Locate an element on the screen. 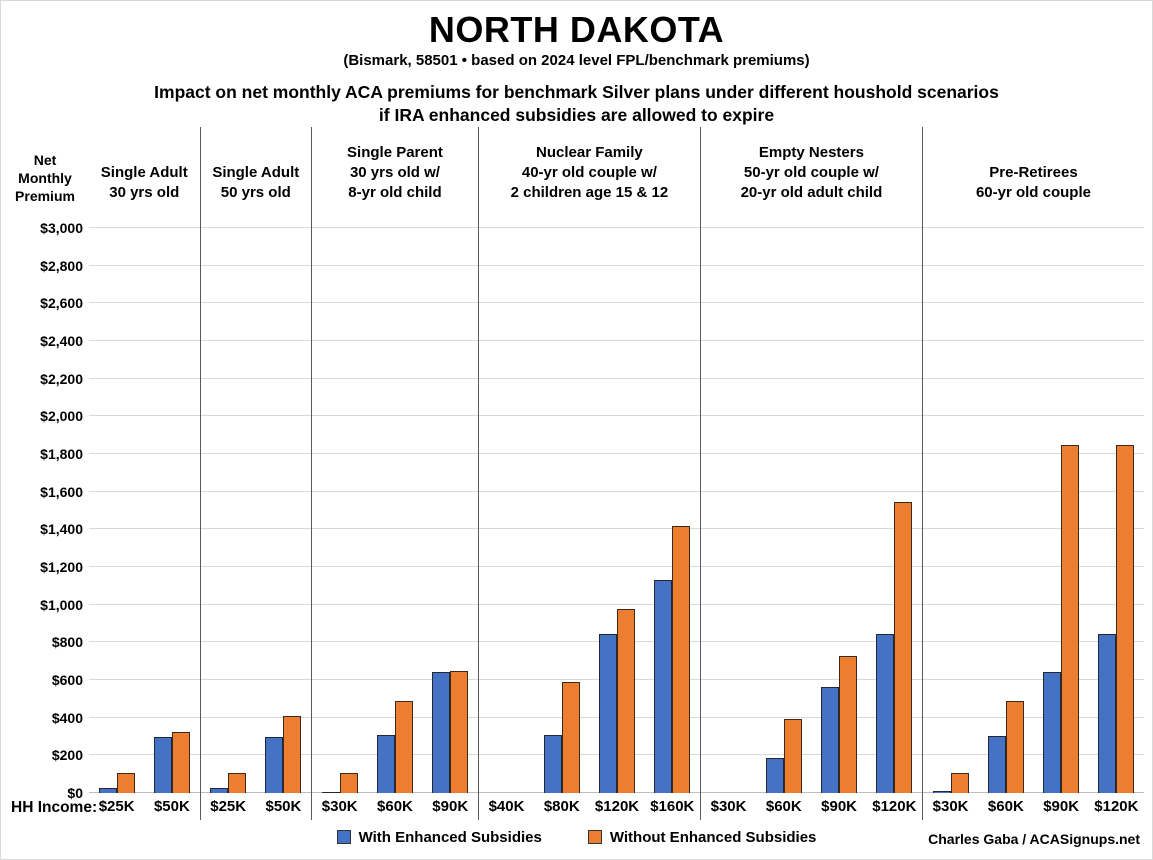 The width and height of the screenshot is (1153, 860). y-axis-tick-label: $200 is located at coordinates (67, 755).